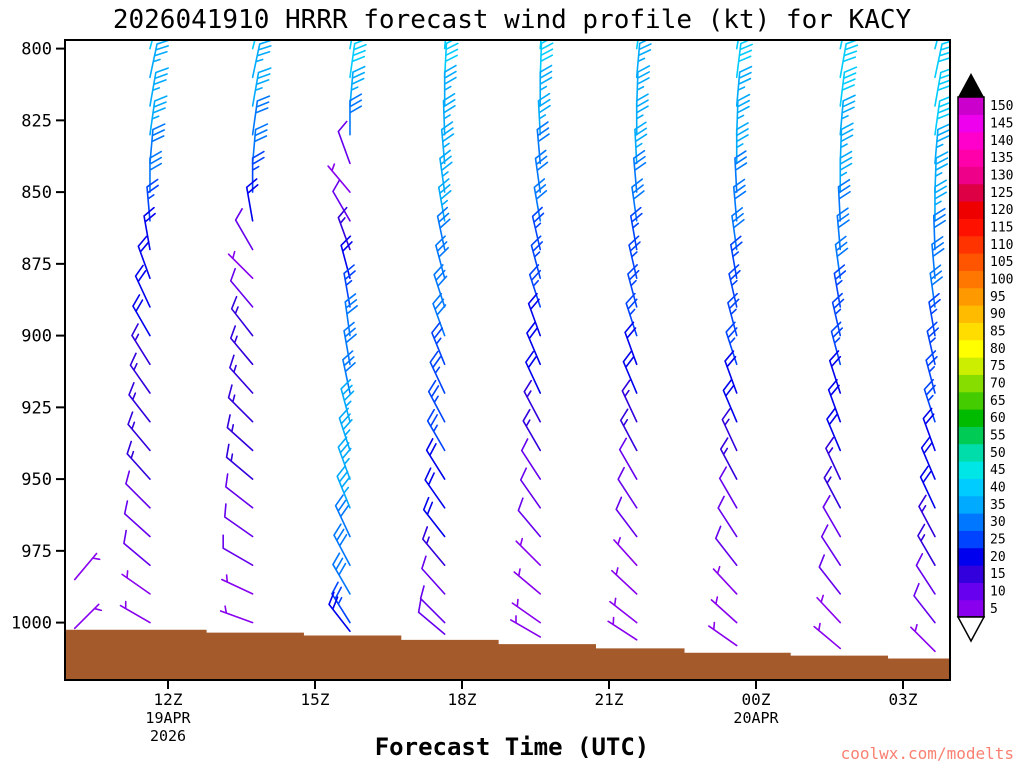  Describe the element at coordinates (315, 699) in the screenshot. I see `x-tick-label: 15Z` at that location.